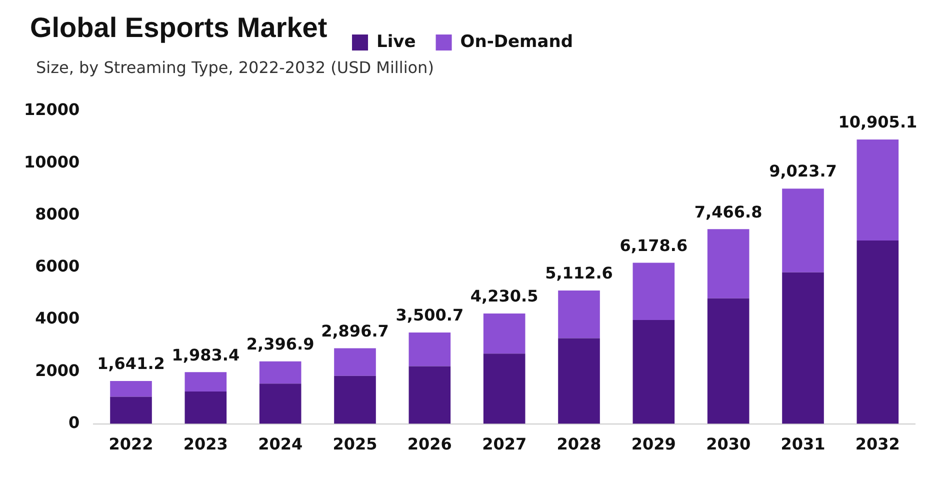  Describe the element at coordinates (206, 354) in the screenshot. I see `total-label: 1,983.4` at that location.